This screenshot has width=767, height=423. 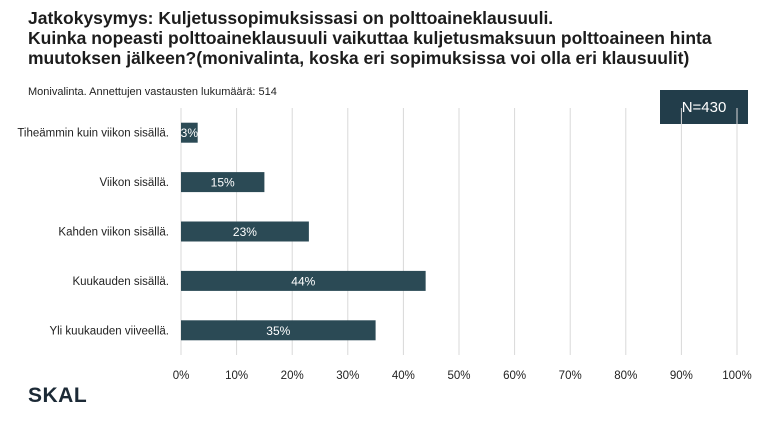 What do you see at coordinates (93, 134) in the screenshot?
I see `category-label: Tiheämmin kuin viikon sisällä.` at bounding box center [93, 134].